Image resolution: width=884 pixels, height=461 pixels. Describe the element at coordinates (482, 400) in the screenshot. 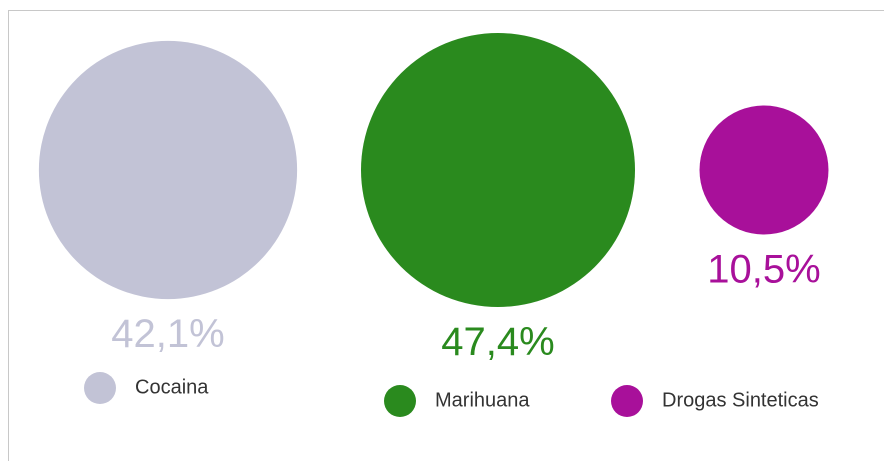

I see `legend-label: Marihuana` at that location.